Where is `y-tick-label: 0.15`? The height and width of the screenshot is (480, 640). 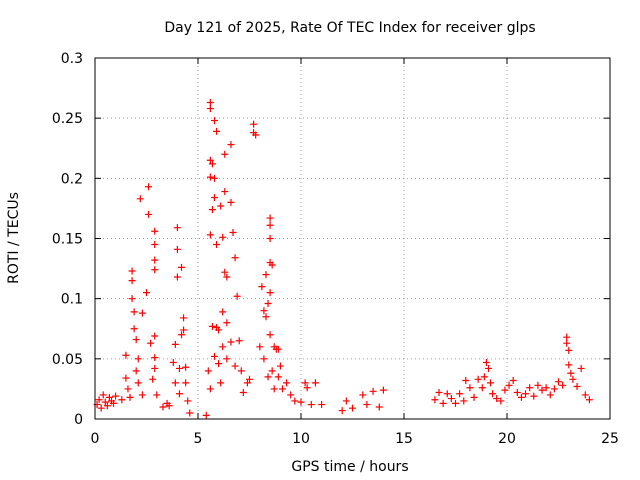
y-tick-label: 0.15 is located at coordinates (67, 240).